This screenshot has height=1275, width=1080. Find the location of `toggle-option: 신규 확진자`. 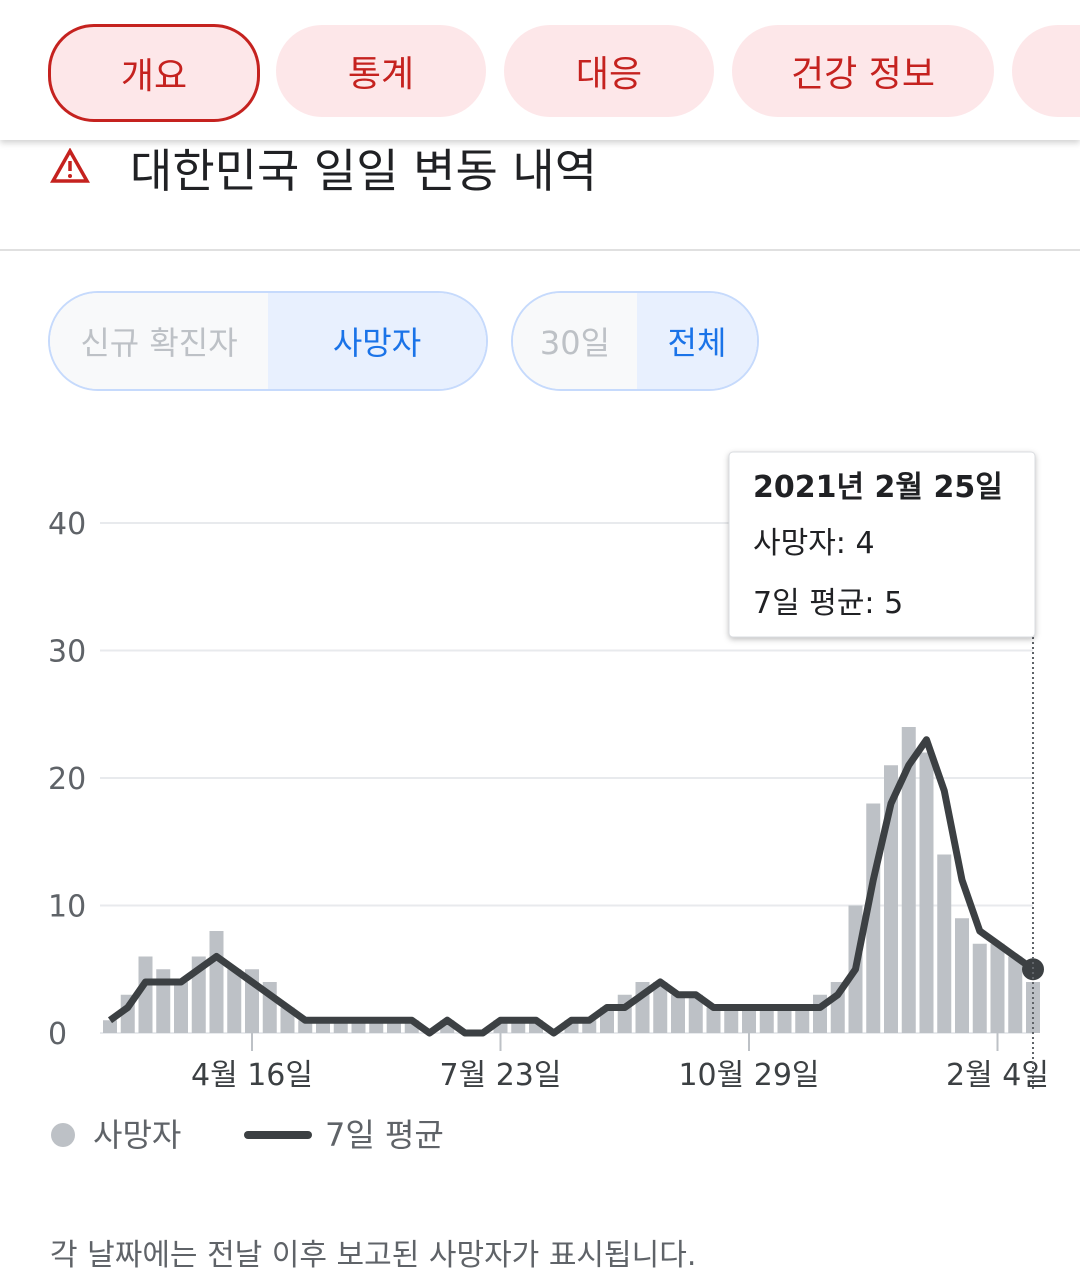

toggle-option: 신규 확진자 is located at coordinates (159, 341).